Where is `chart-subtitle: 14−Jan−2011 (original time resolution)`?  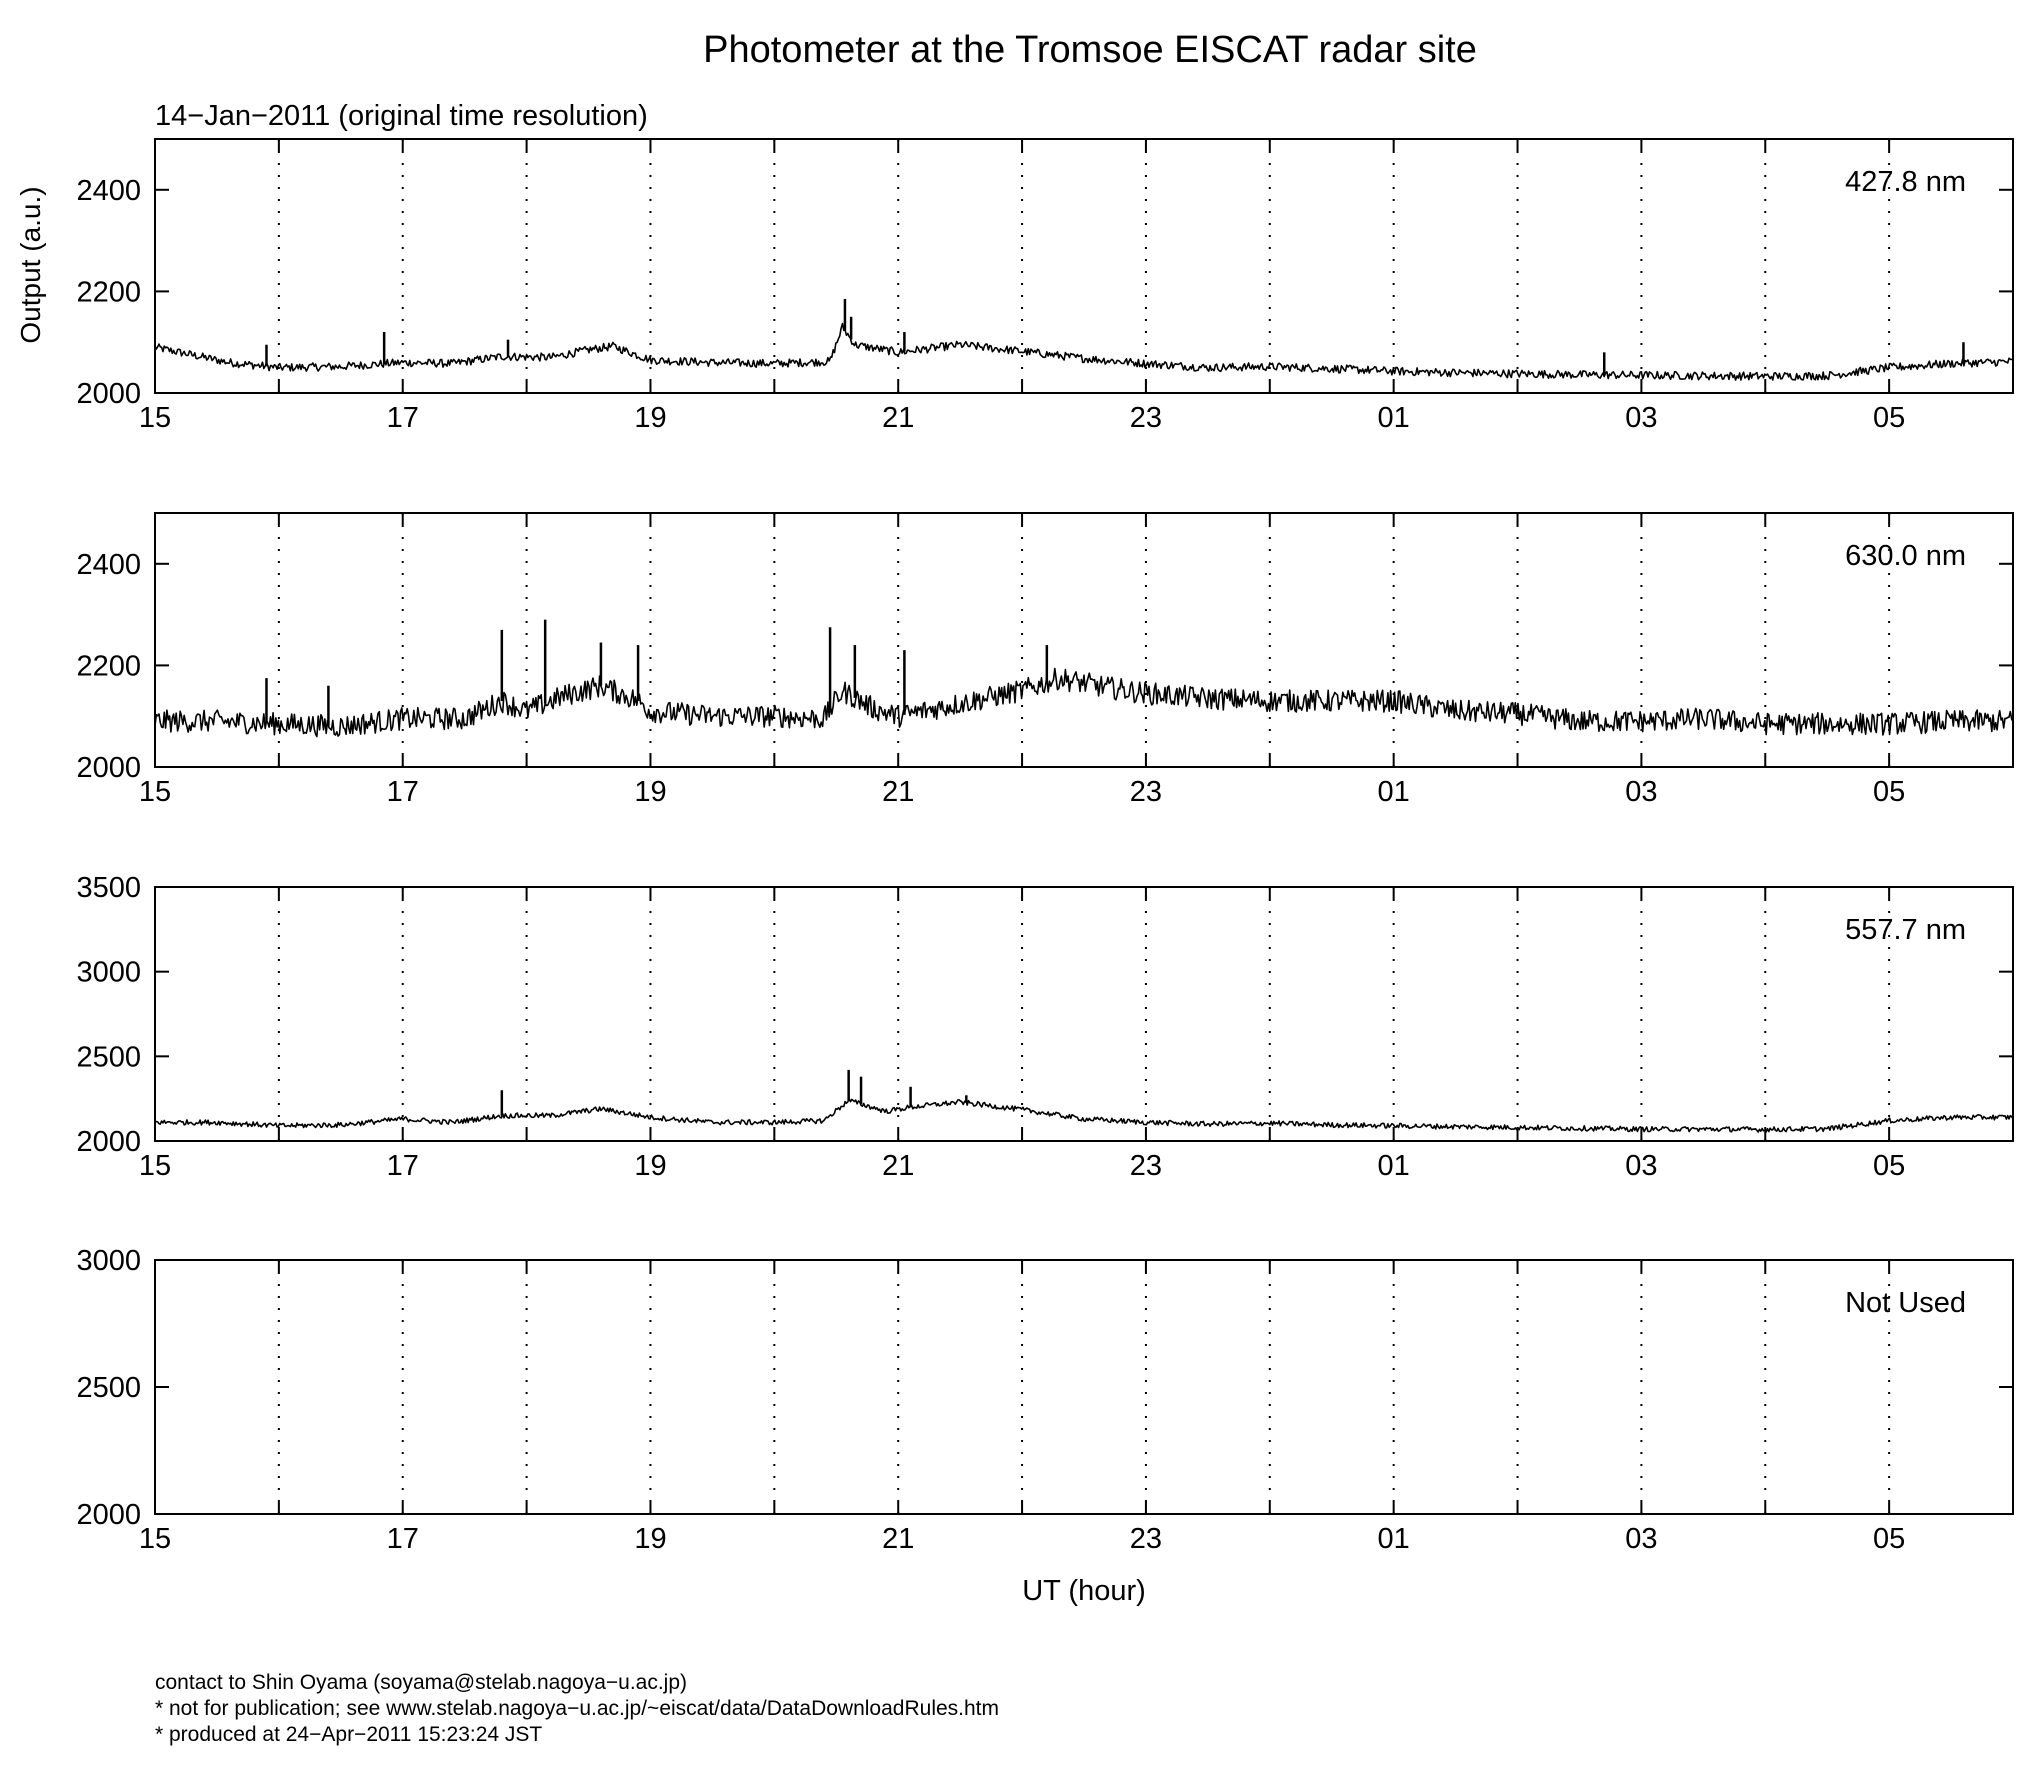
chart-subtitle: 14−Jan−2011 (original time resolution) is located at coordinates (401, 116).